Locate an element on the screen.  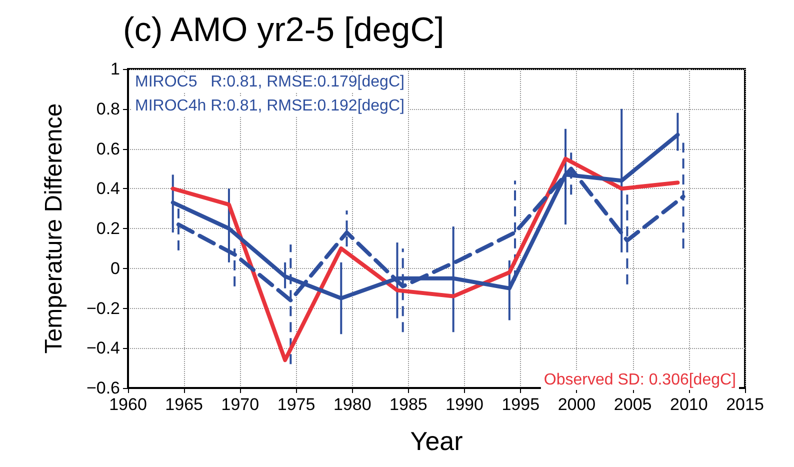
x-tick-label: 1990 is located at coordinates (465, 404).